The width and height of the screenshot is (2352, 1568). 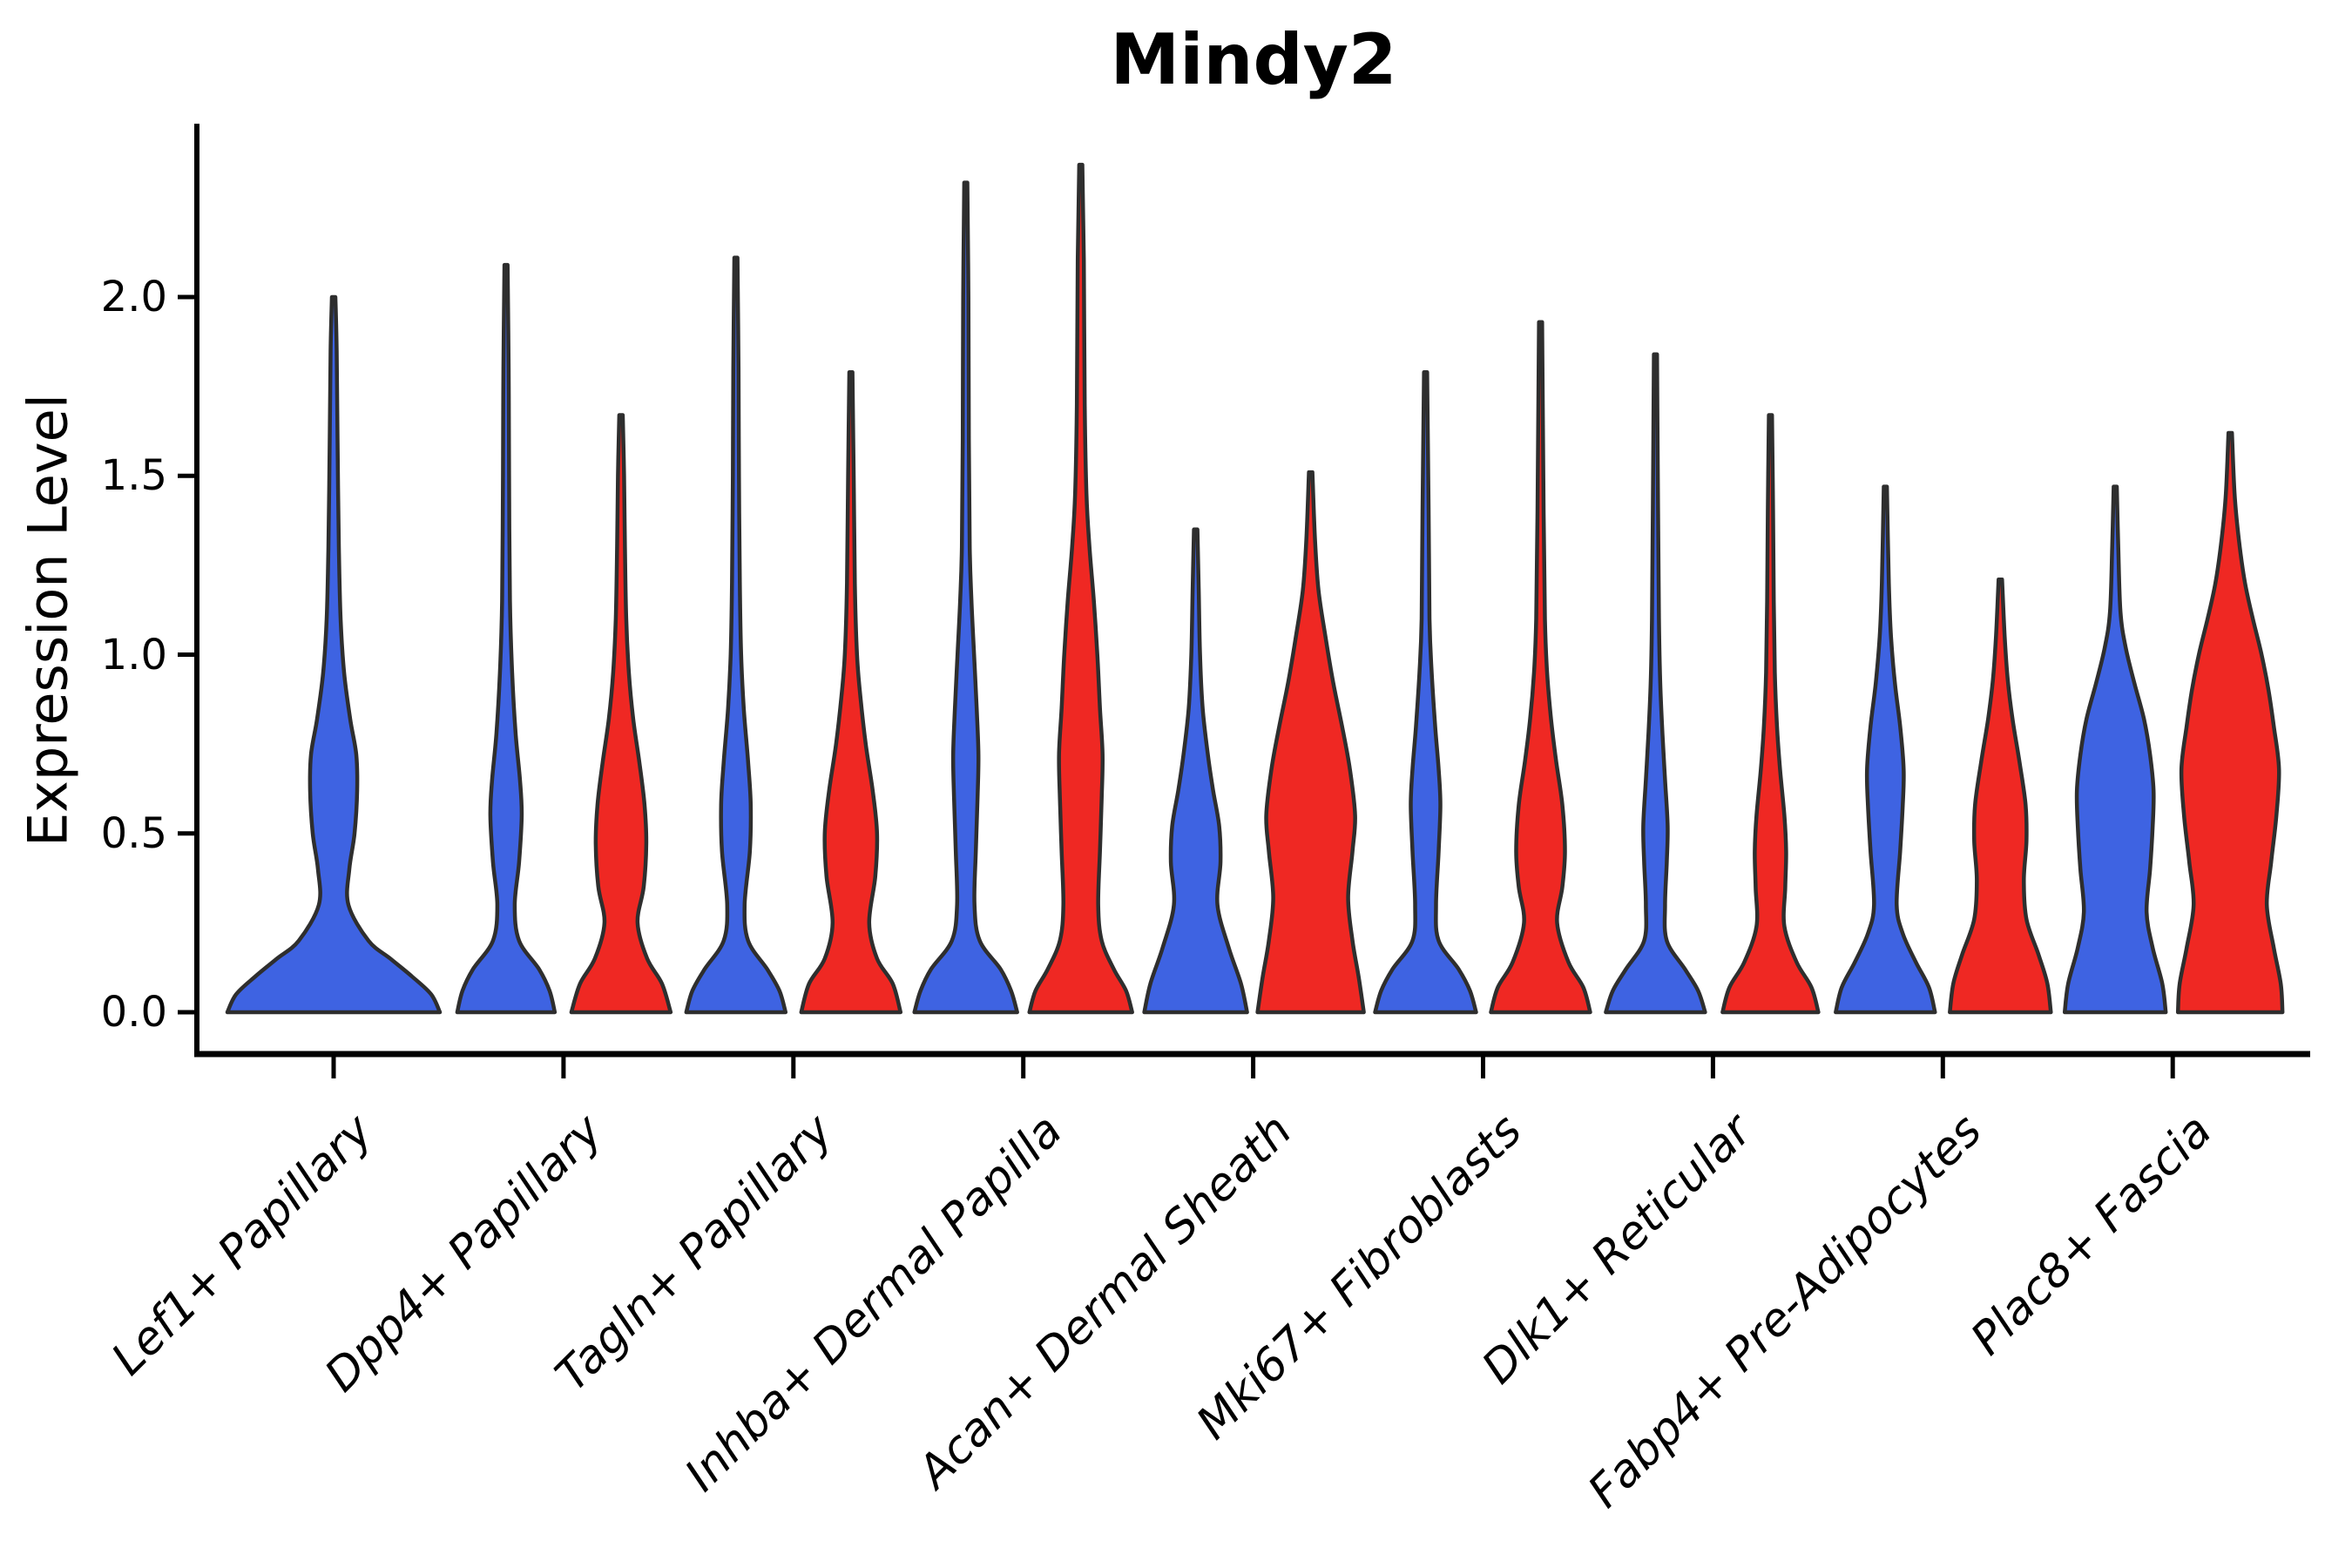 I want to click on chart-title: Mindy2, so click(x=1253, y=59).